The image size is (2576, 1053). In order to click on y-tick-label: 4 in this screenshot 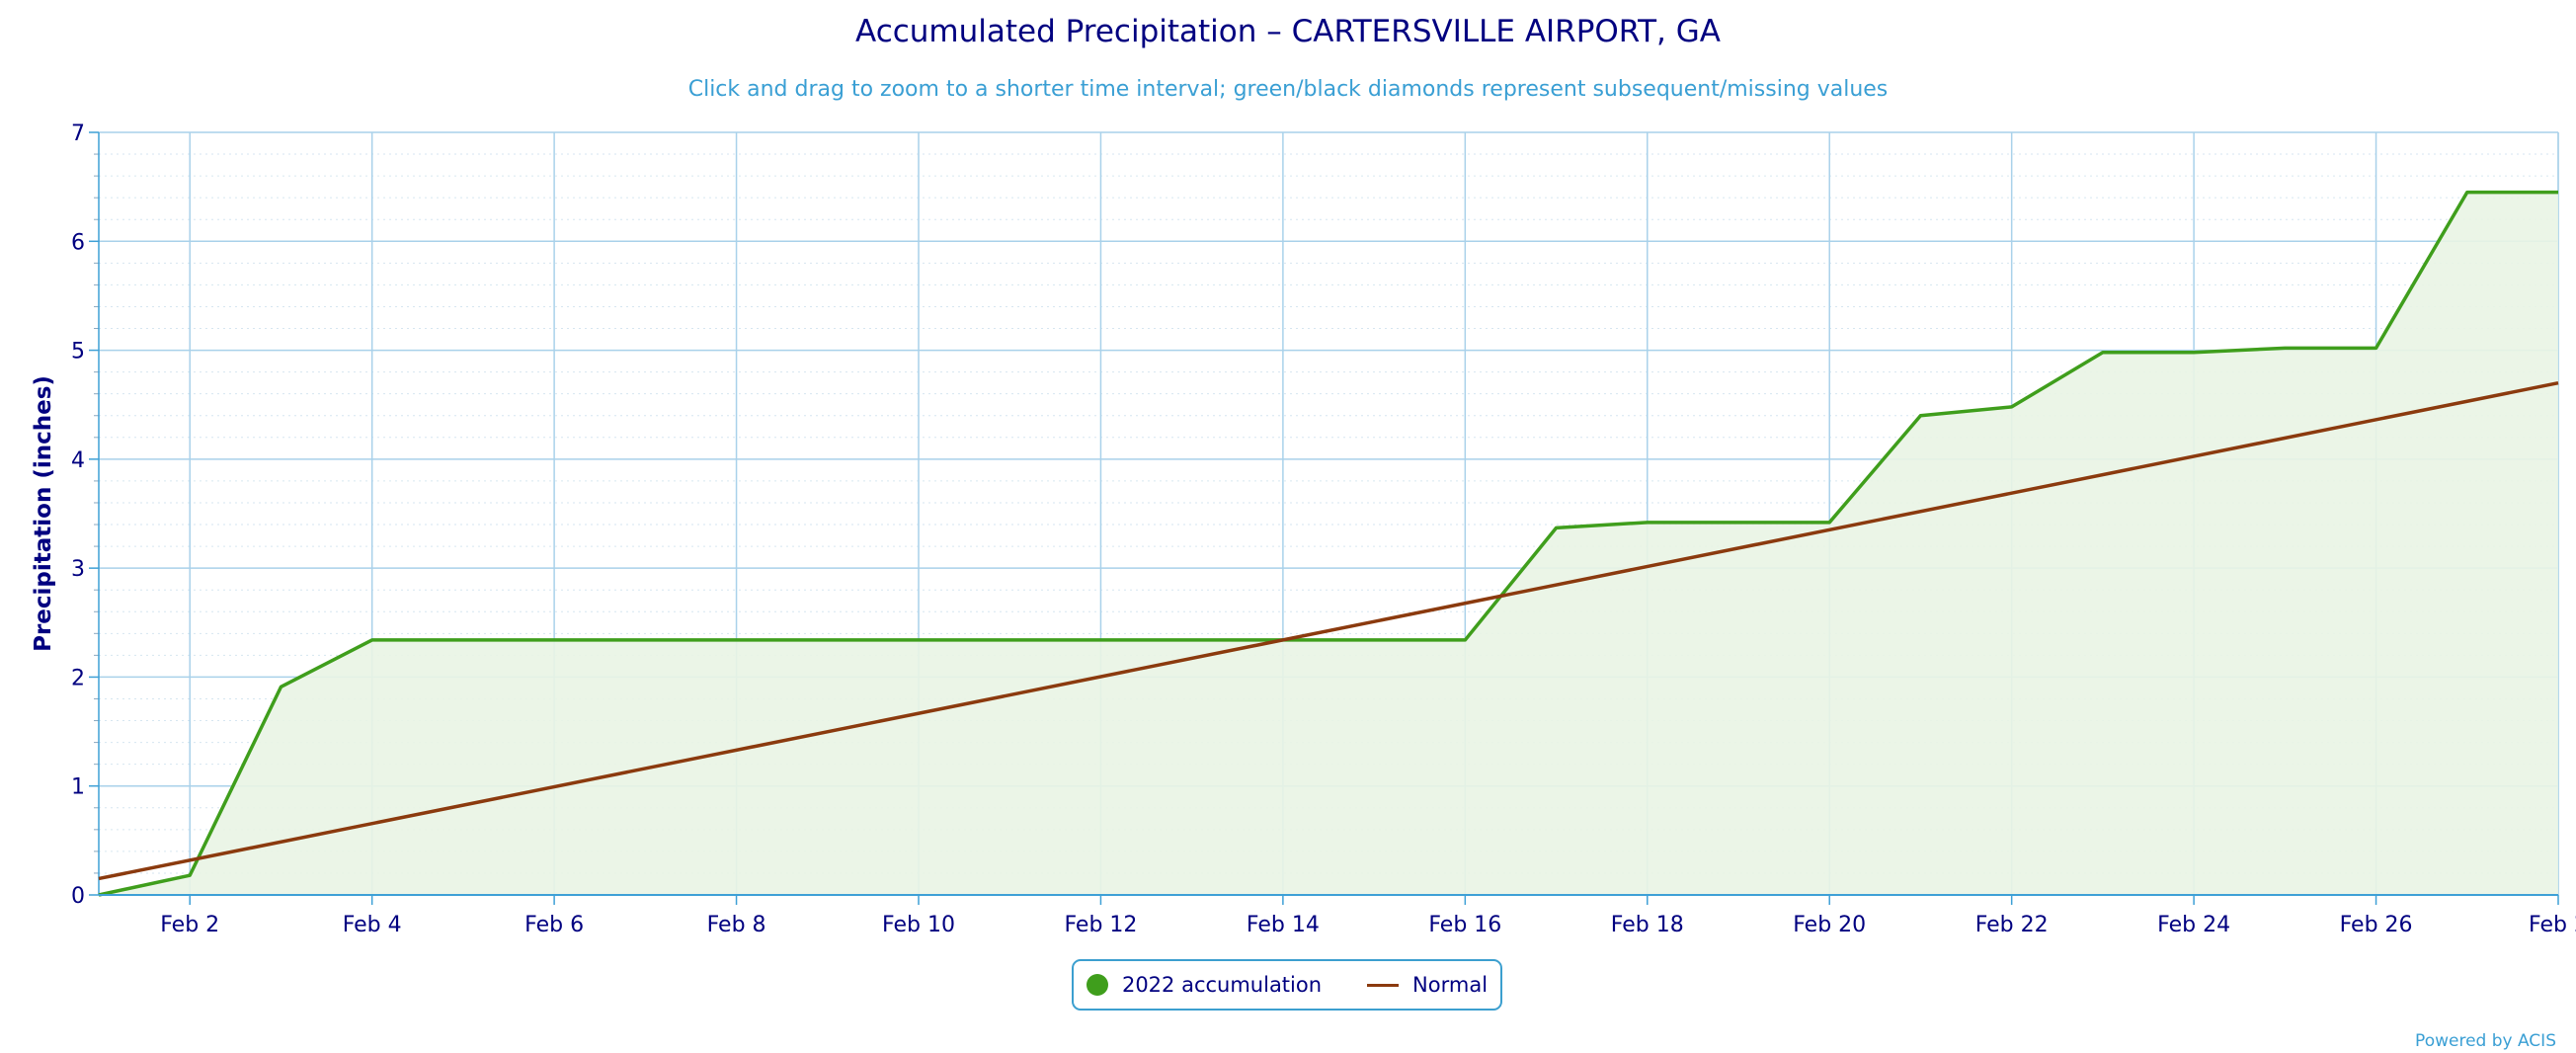, I will do `click(78, 460)`.